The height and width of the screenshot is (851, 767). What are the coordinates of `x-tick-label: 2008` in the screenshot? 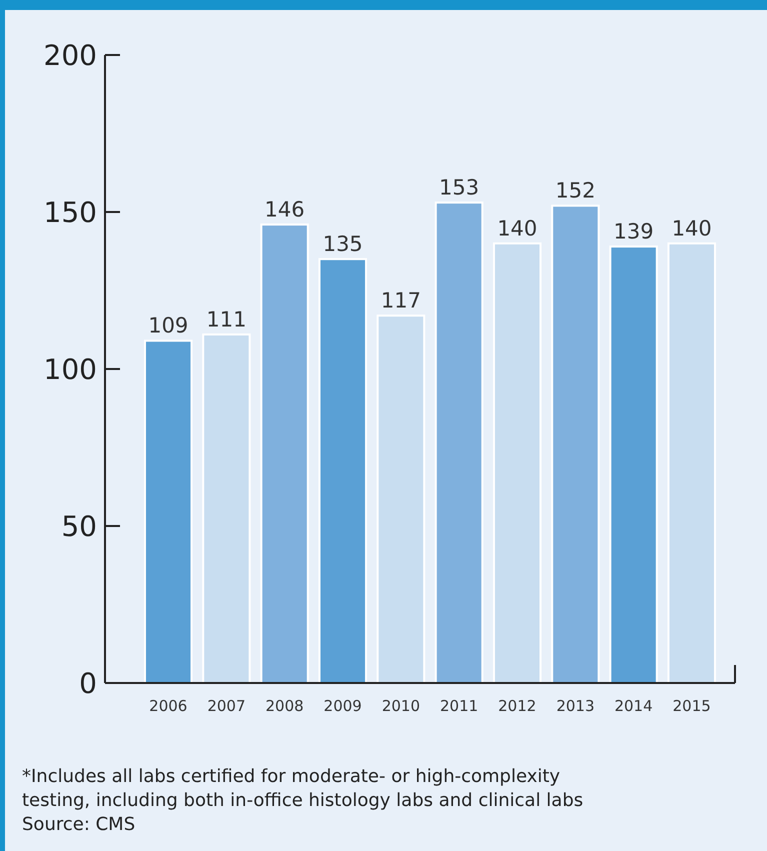 It's located at (285, 706).